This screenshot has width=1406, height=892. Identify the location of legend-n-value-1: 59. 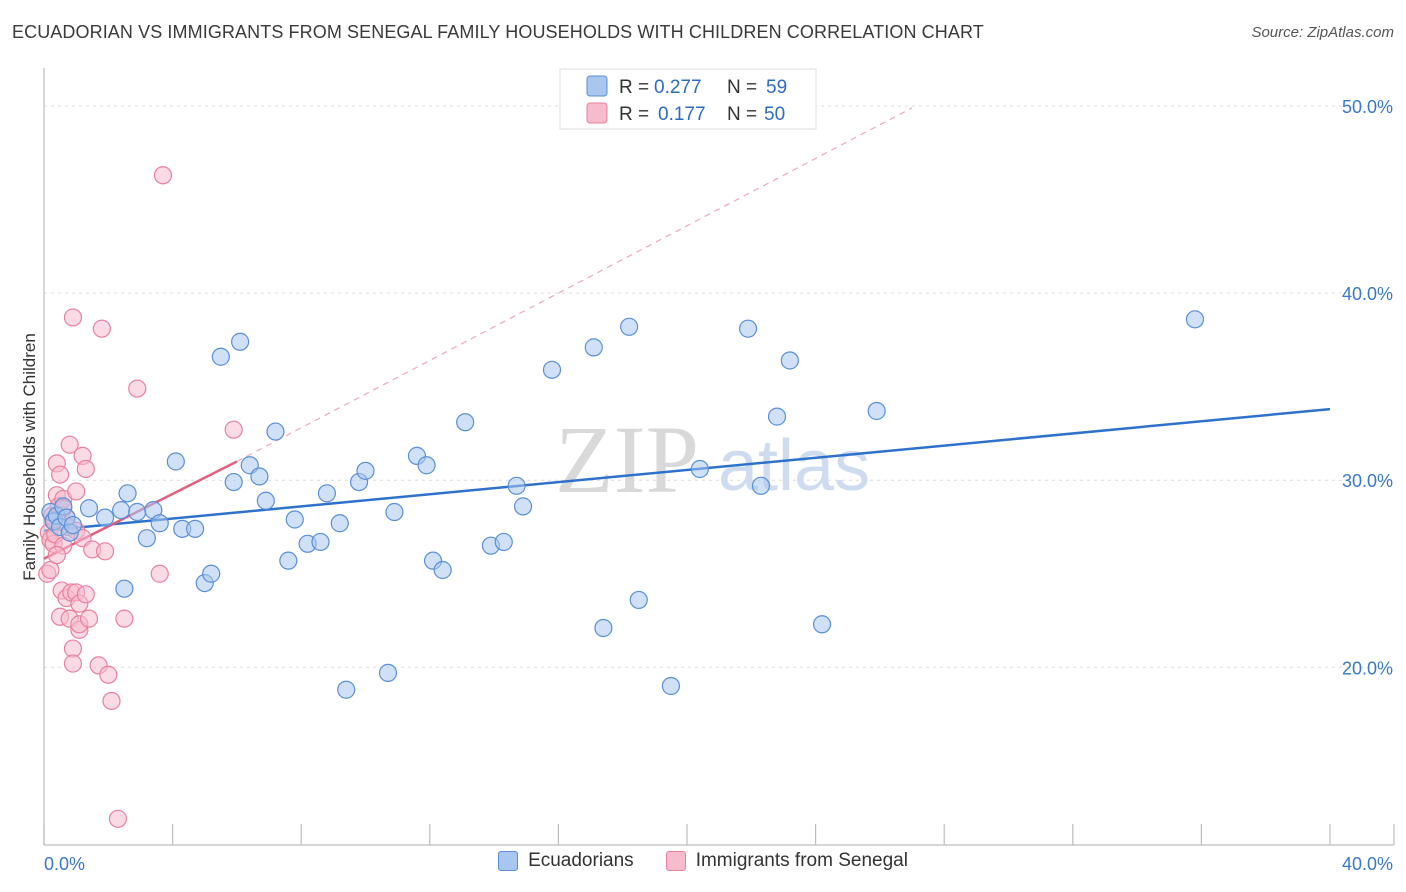
(776, 87).